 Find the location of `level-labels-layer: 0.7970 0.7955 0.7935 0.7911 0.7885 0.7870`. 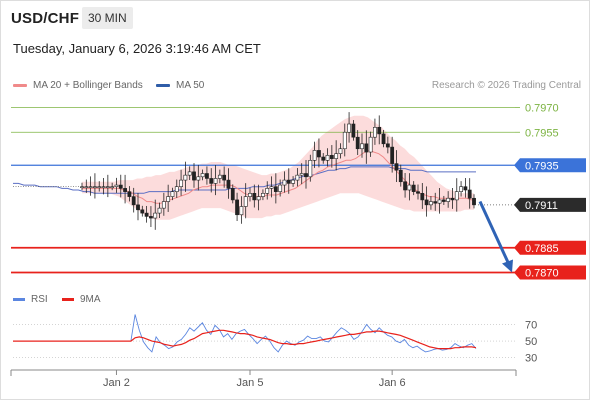

level-labels-layer: 0.7970 0.7955 0.7935 0.7911 0.7885 0.7870 is located at coordinates (550, 191).